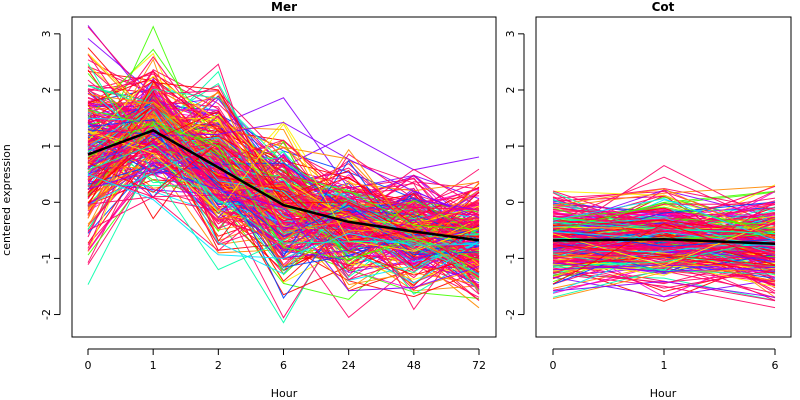 Image resolution: width=800 pixels, height=400 pixels. What do you see at coordinates (218, 365) in the screenshot?
I see `x-tick-label: 2` at bounding box center [218, 365].